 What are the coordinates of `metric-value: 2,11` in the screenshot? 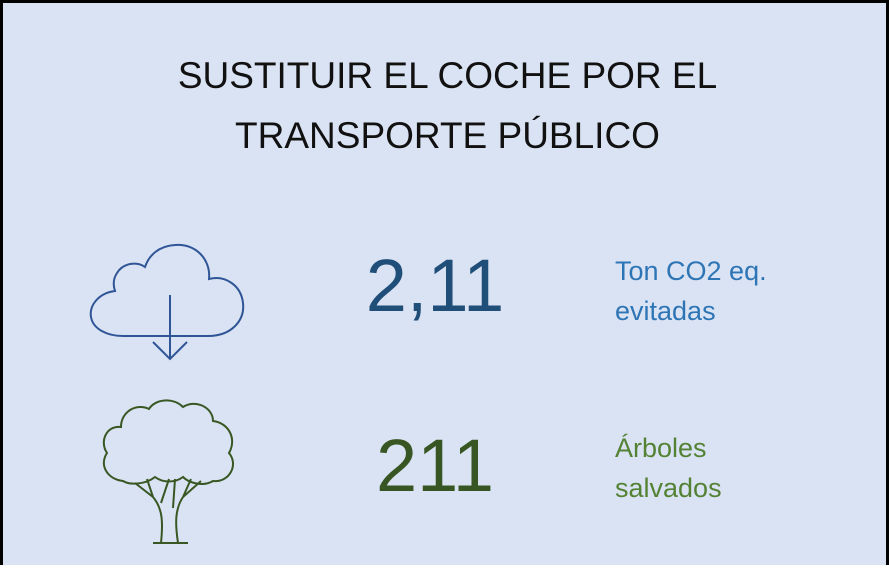 It's located at (435, 285).